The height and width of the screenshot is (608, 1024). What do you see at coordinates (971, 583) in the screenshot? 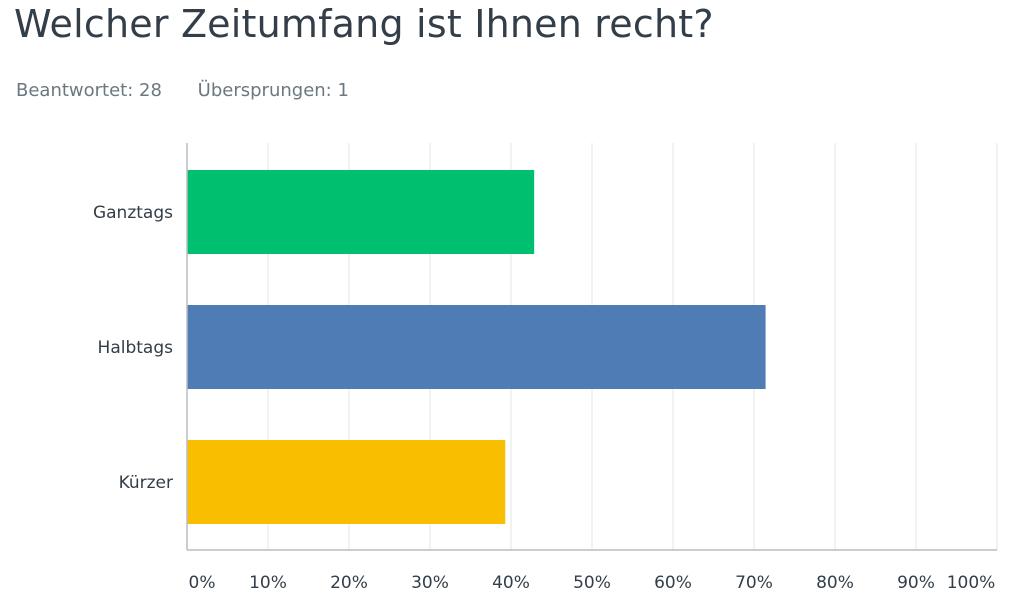
I see `x-tick-label: 100%` at bounding box center [971, 583].